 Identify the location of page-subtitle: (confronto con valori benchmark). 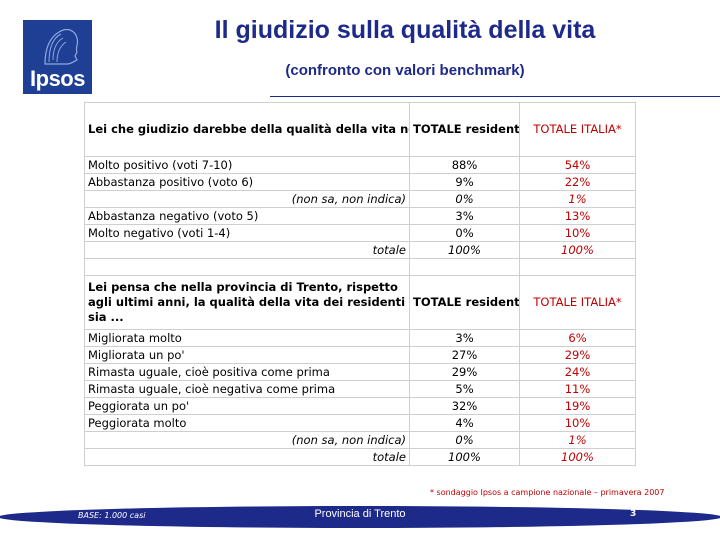
(405, 70).